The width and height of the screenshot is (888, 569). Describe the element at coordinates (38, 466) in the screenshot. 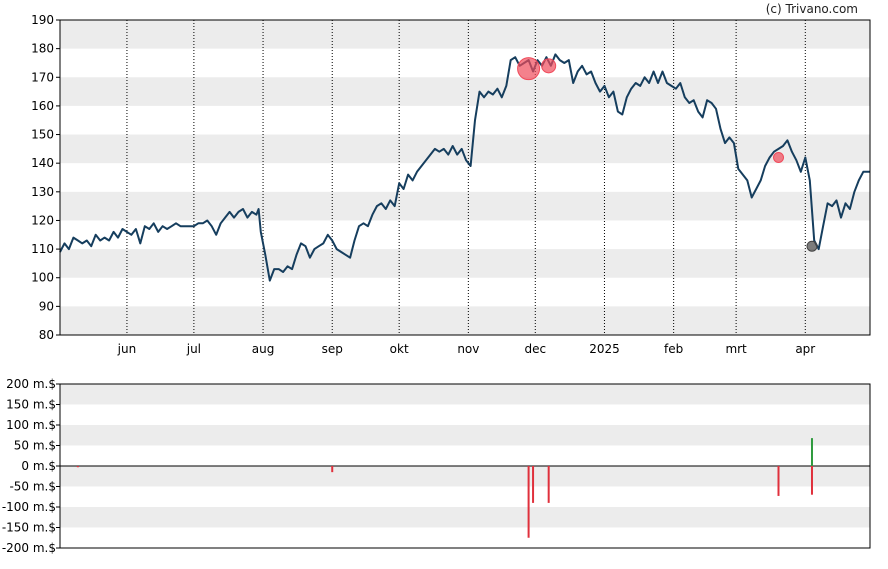

I see `flow-y-tick-label: 0 m.$` at that location.